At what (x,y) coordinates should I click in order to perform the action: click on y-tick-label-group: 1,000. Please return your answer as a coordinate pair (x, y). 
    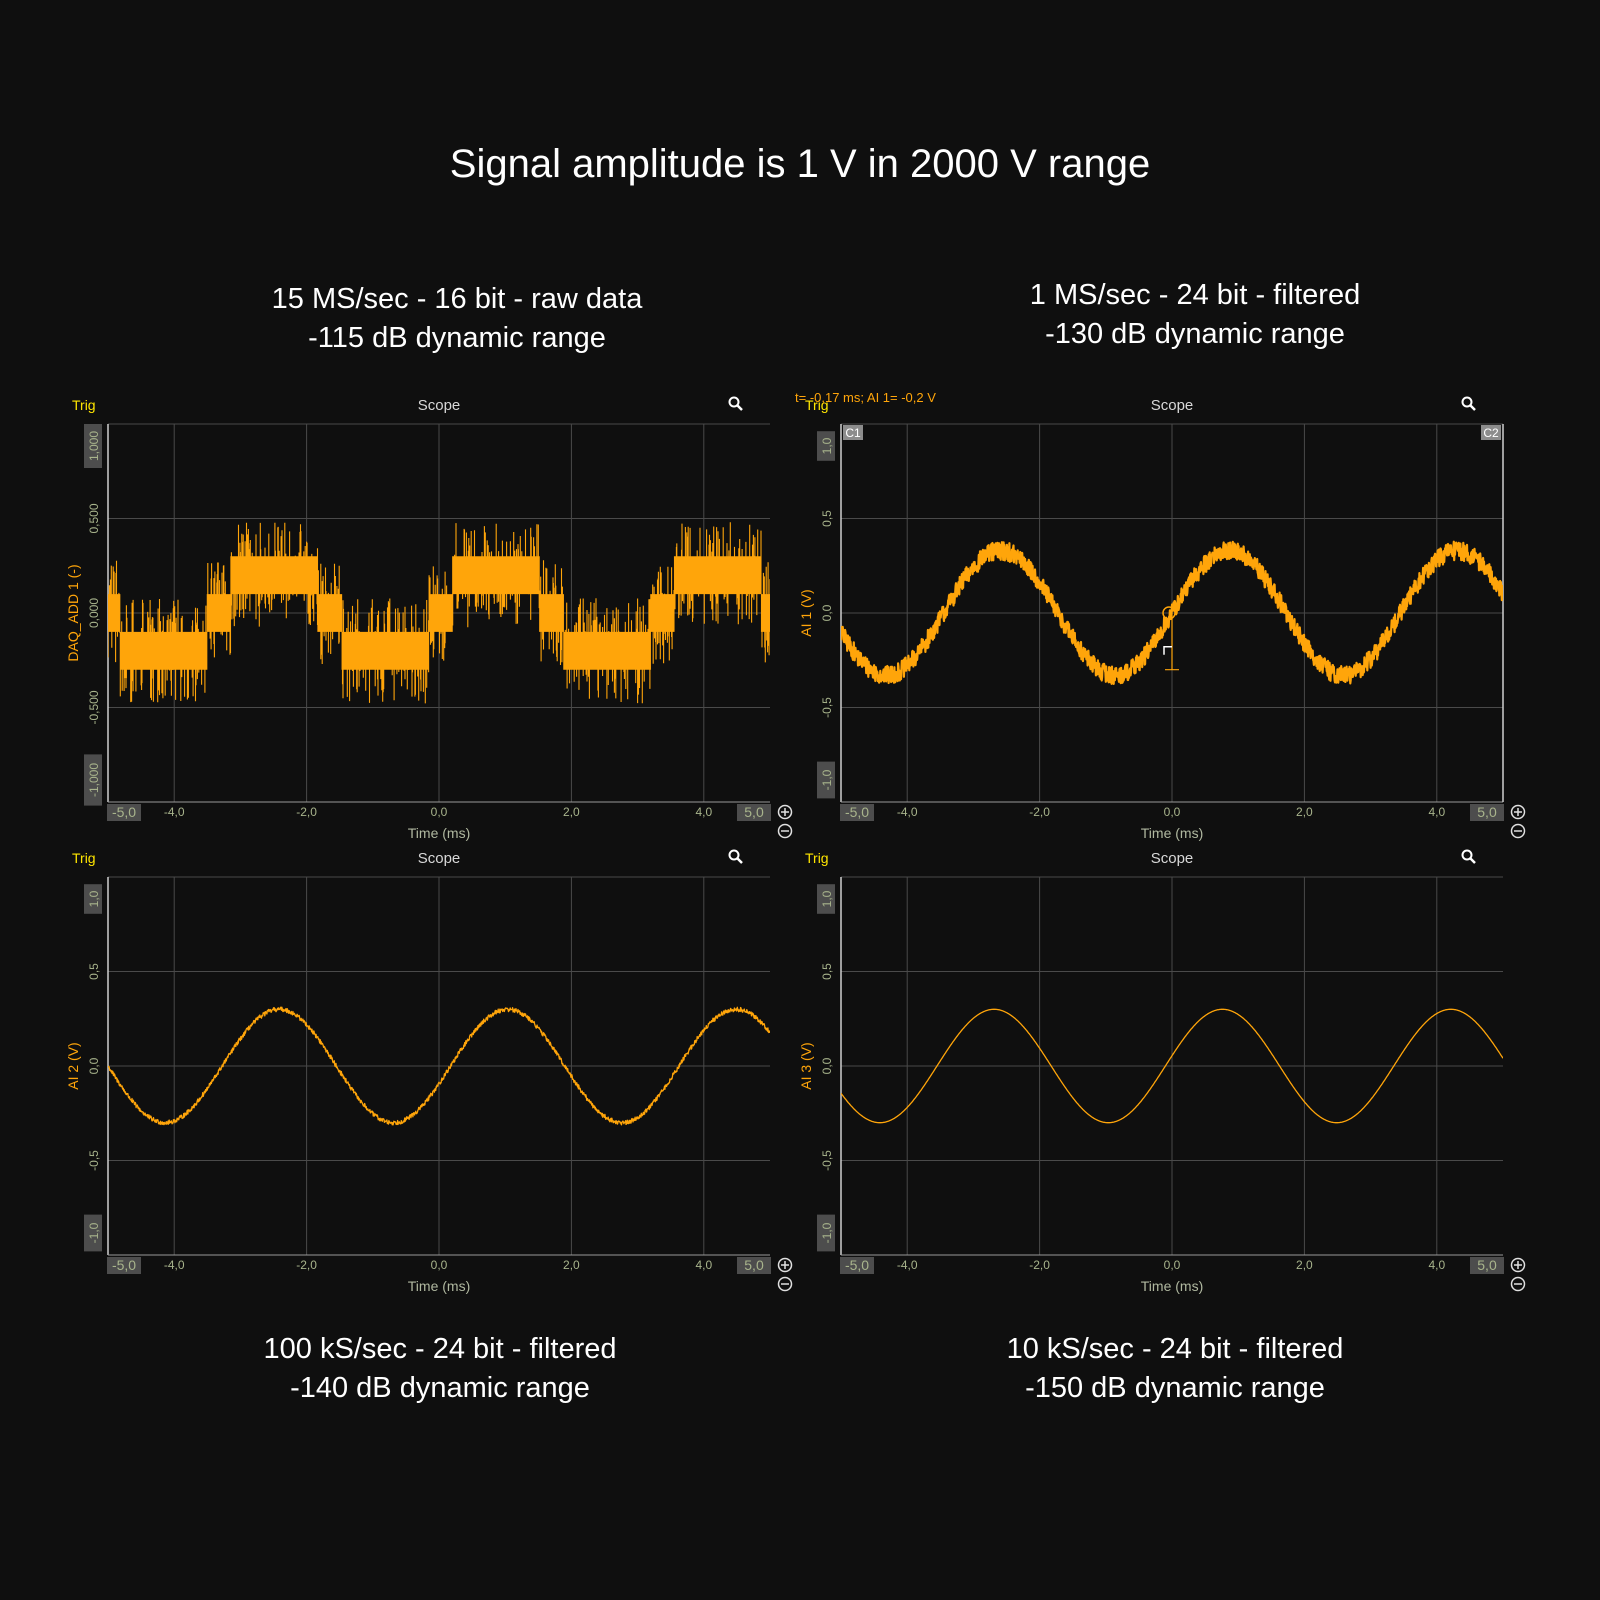
    Looking at the image, I should click on (93, 446).